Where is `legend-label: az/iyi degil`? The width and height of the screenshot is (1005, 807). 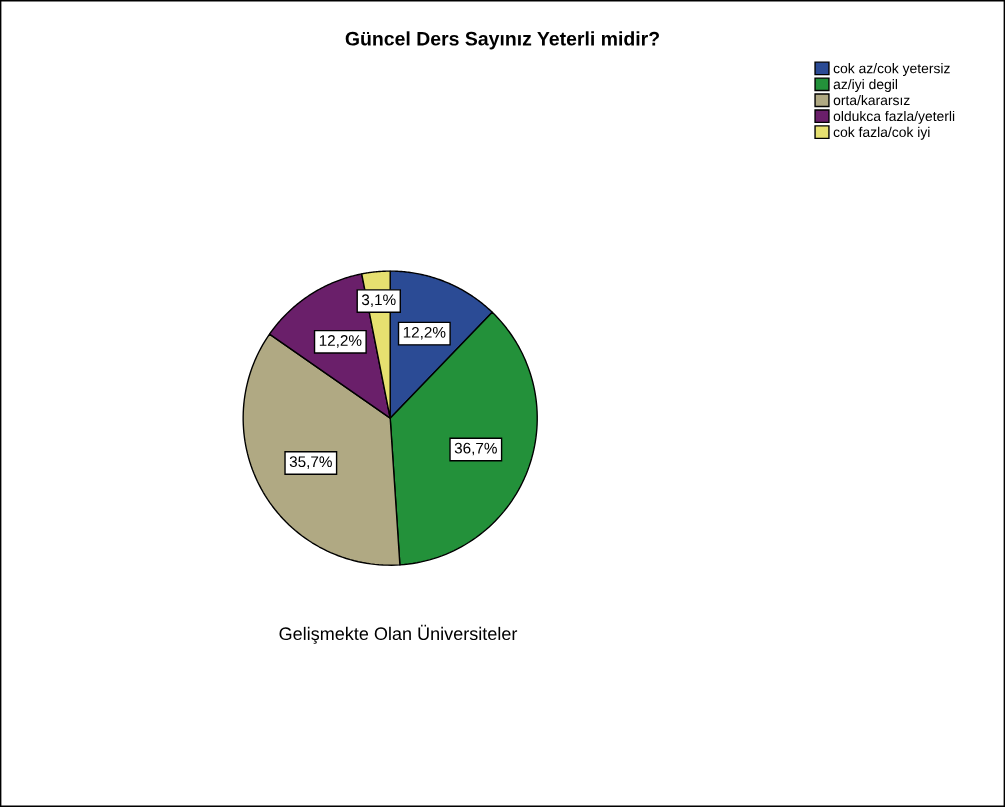 legend-label: az/iyi degil is located at coordinates (865, 85).